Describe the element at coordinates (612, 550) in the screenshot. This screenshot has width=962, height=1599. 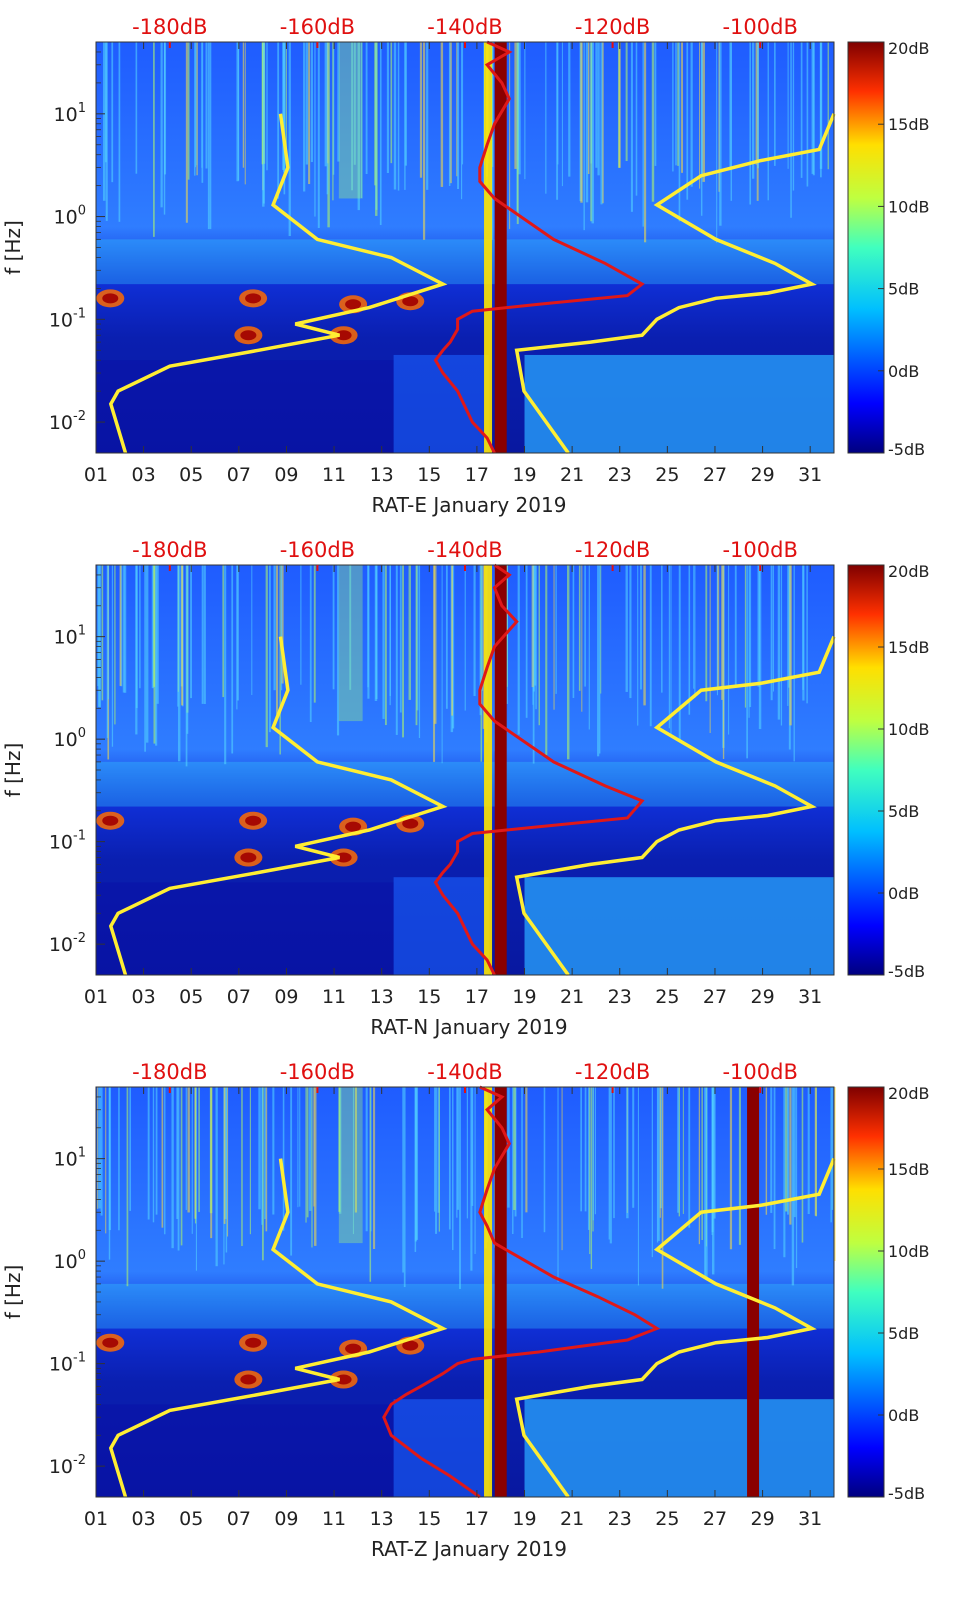
I see `top-axis-label: -120dB` at that location.